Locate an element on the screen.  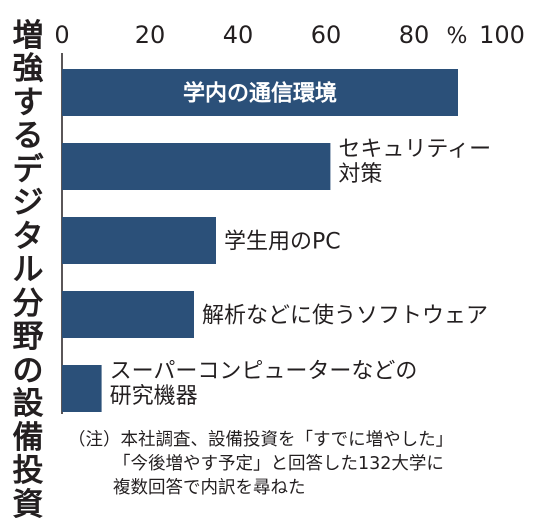
bar-label: 学生用のPC is located at coordinates (282, 242).